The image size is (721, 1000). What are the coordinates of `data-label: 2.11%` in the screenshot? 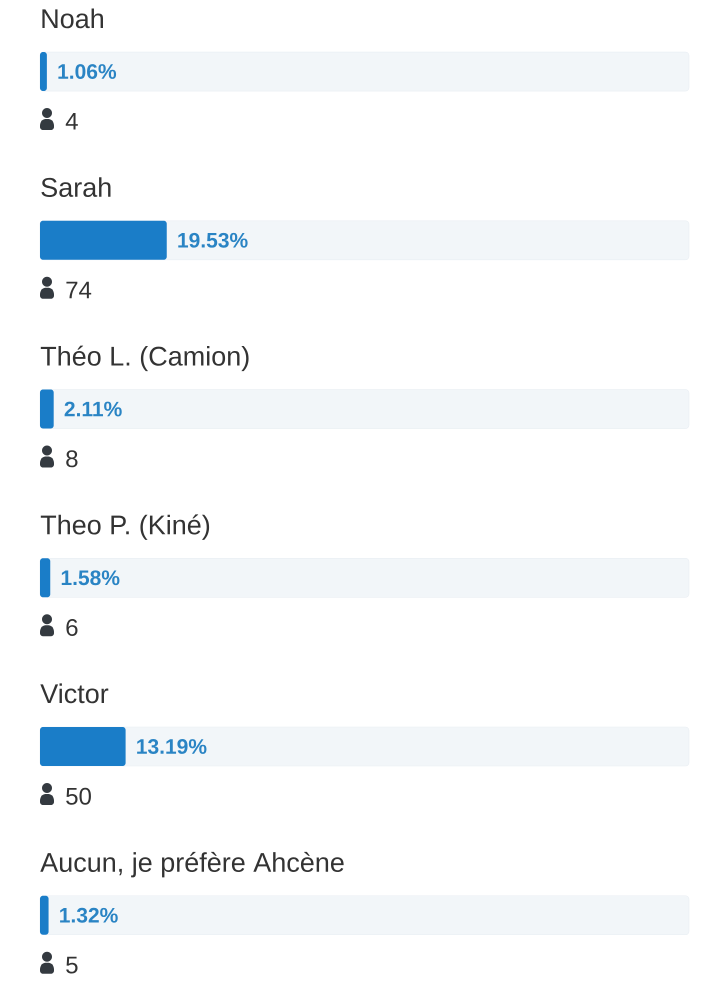 It's located at (93, 409).